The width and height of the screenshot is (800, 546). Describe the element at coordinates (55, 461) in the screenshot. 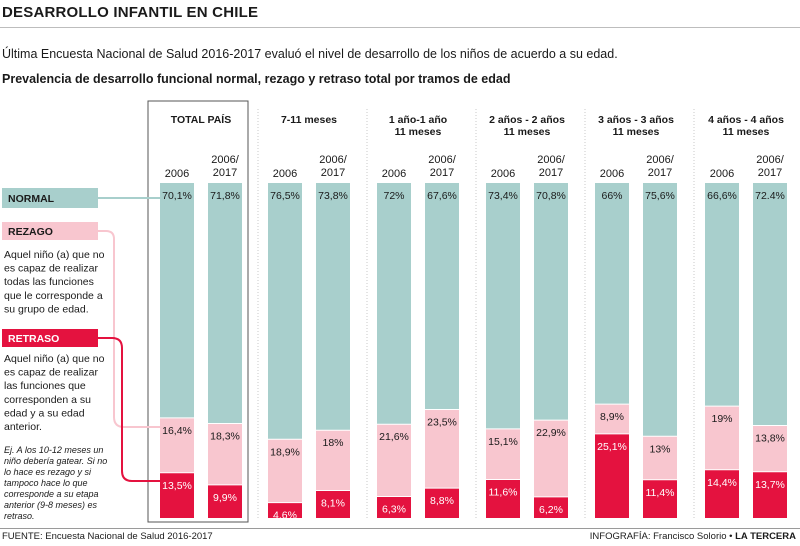

I see `example-note: niño debería gatear. Si no` at that location.